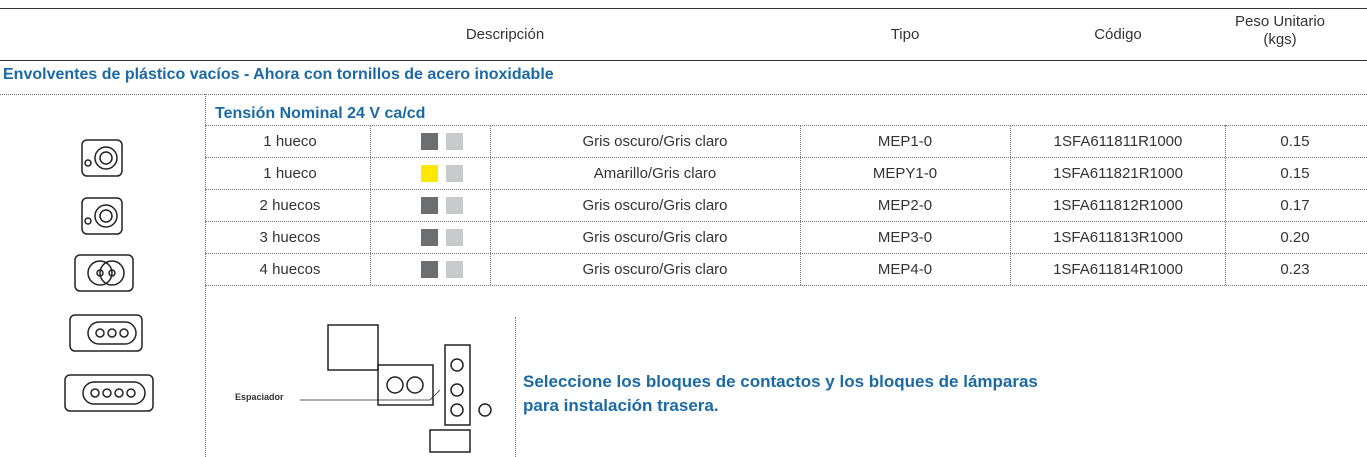 The height and width of the screenshot is (457, 1367). I want to click on mounting-diagram, so click(396, 388).